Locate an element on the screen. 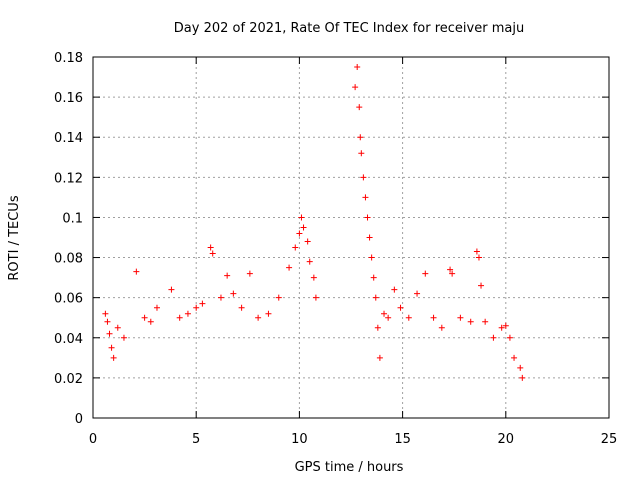 Image resolution: width=640 pixels, height=480 pixels. x-tick-label: 20 is located at coordinates (506, 439).